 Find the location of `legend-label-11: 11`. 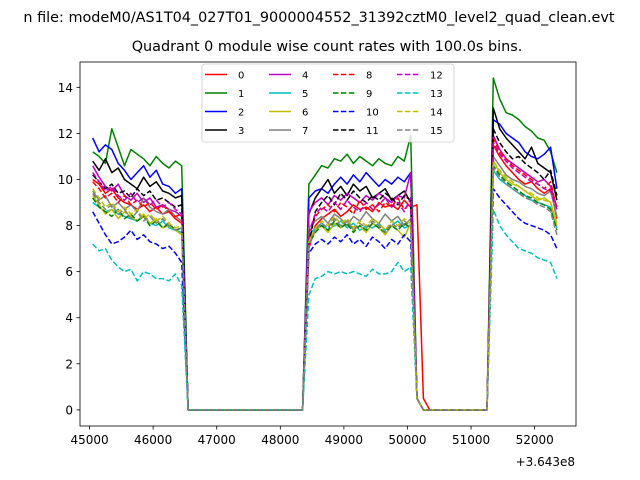

legend-label-11: 11 is located at coordinates (372, 131).